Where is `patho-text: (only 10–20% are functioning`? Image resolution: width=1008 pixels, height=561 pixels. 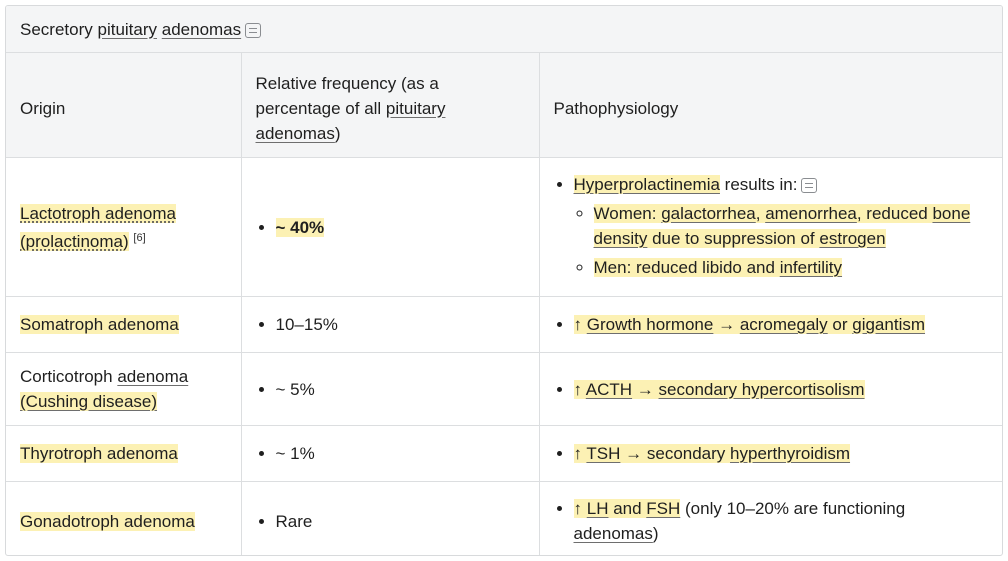 patho-text: (only 10–20% are functioning is located at coordinates (793, 508).